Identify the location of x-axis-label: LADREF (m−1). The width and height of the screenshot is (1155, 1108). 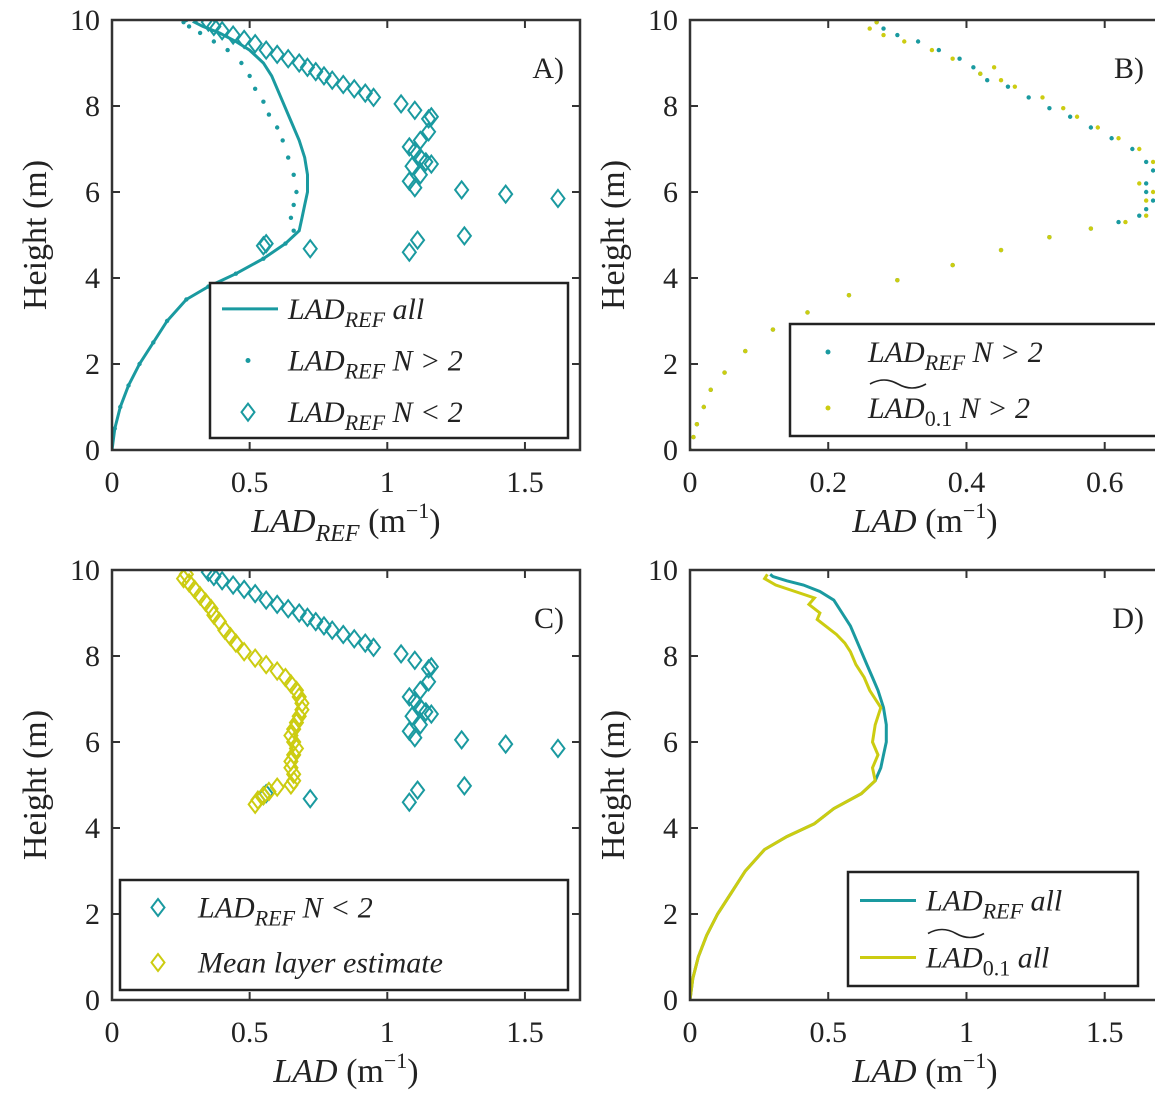
(345, 522).